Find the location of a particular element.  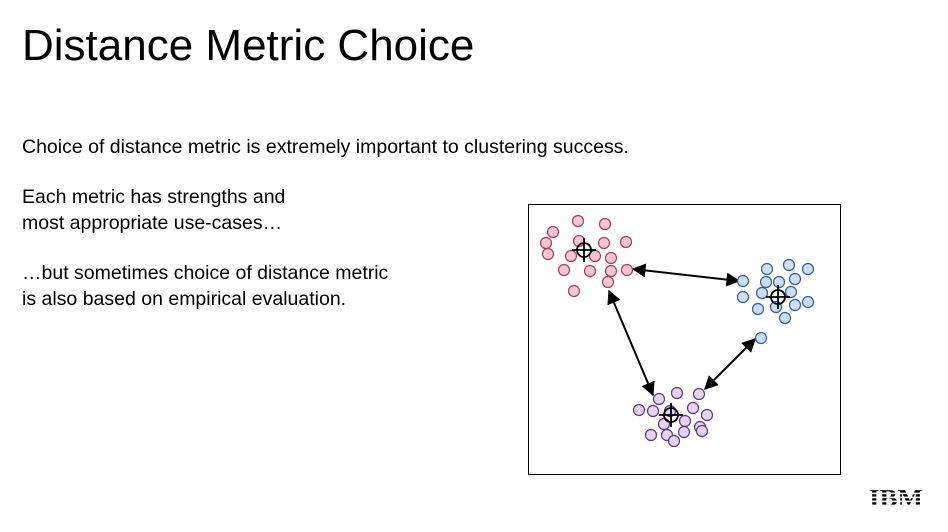

centroid-pink is located at coordinates (584, 250).